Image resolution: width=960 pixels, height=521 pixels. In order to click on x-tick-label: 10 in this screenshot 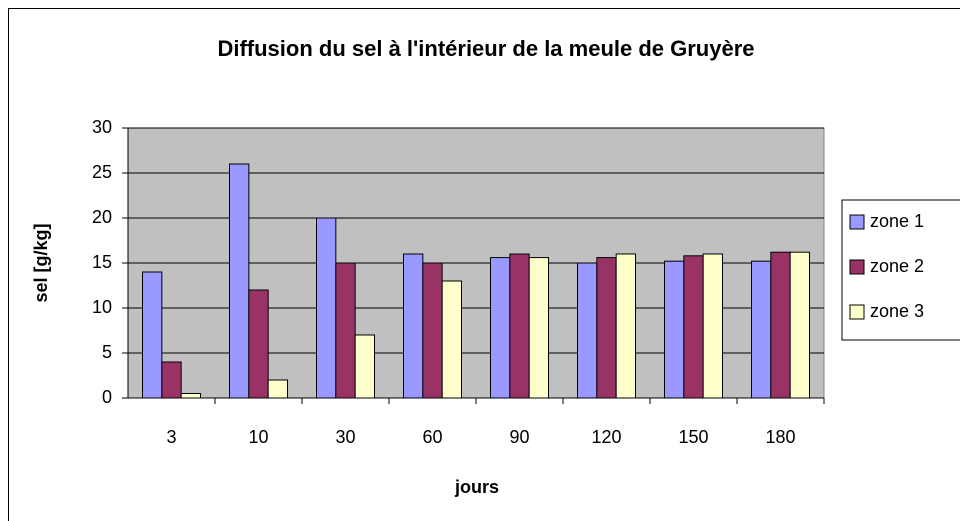, I will do `click(258, 437)`.